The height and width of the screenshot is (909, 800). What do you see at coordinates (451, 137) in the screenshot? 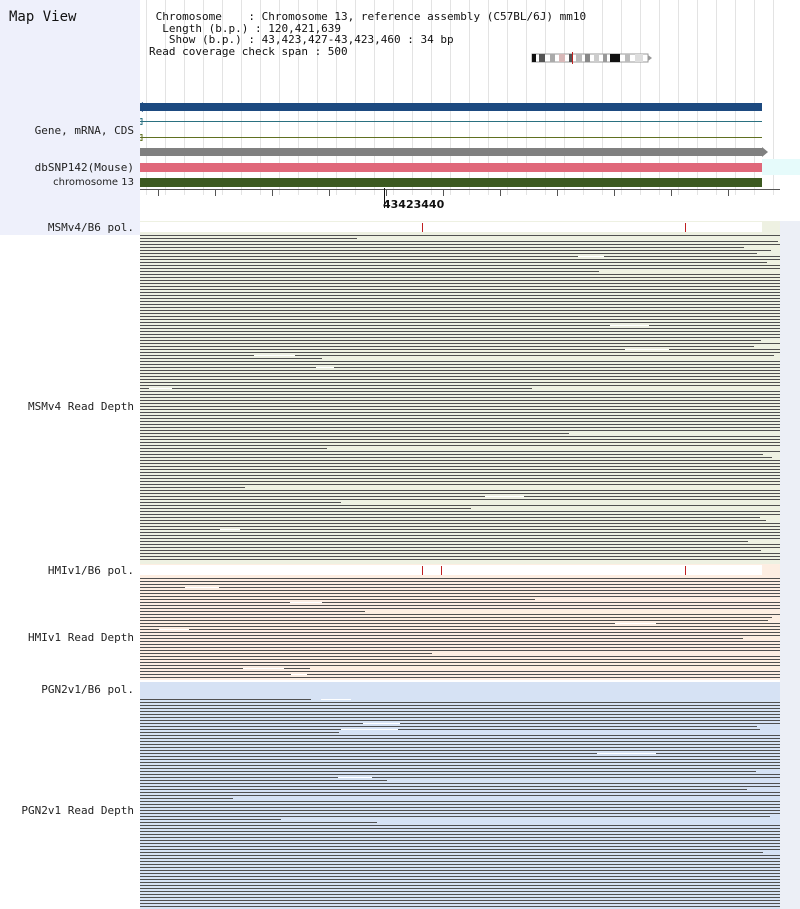
I see `cds-line` at bounding box center [451, 137].